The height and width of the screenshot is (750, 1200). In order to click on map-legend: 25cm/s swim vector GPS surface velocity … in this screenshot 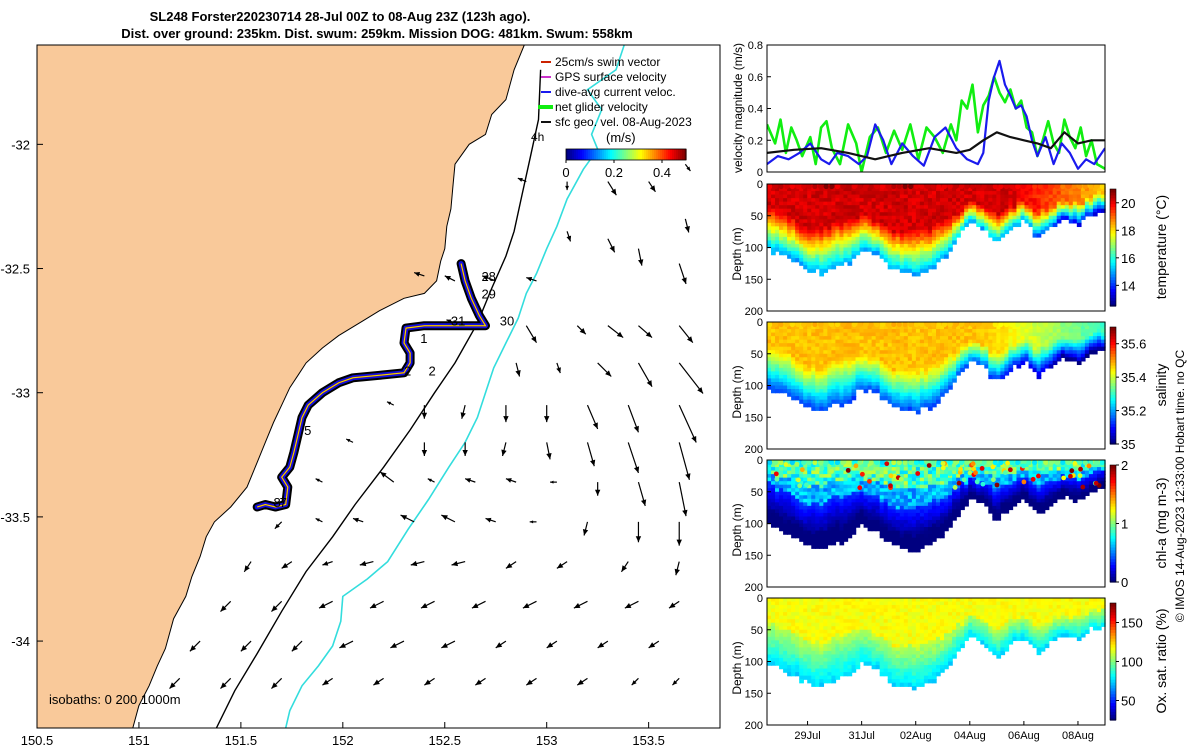, I will do `click(615, 92)`.